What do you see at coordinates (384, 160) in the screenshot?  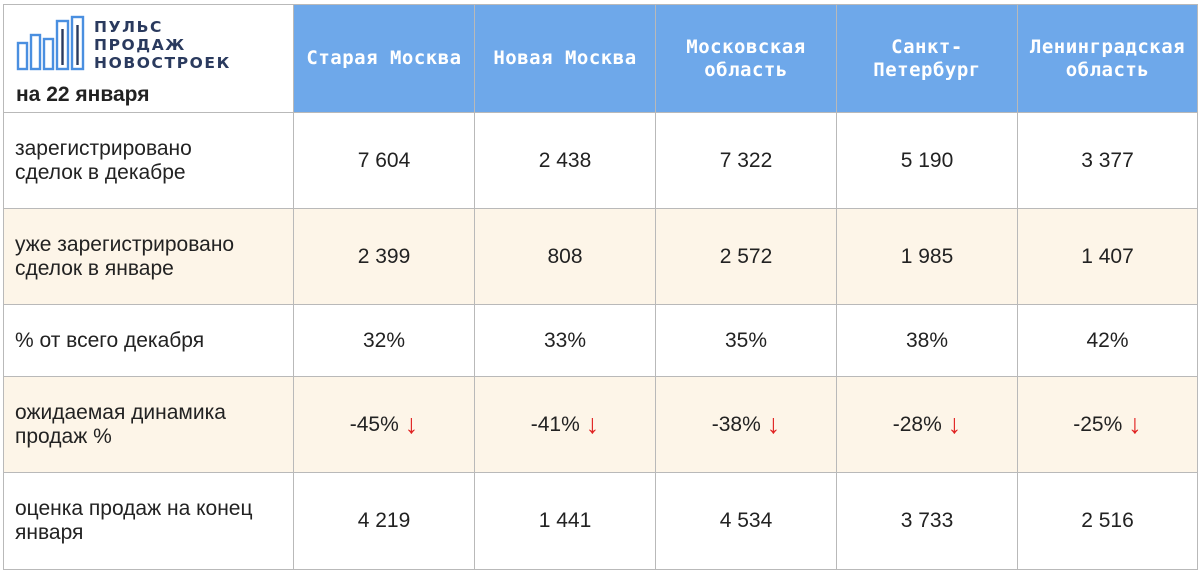 I see `table-cell: 7 604` at bounding box center [384, 160].